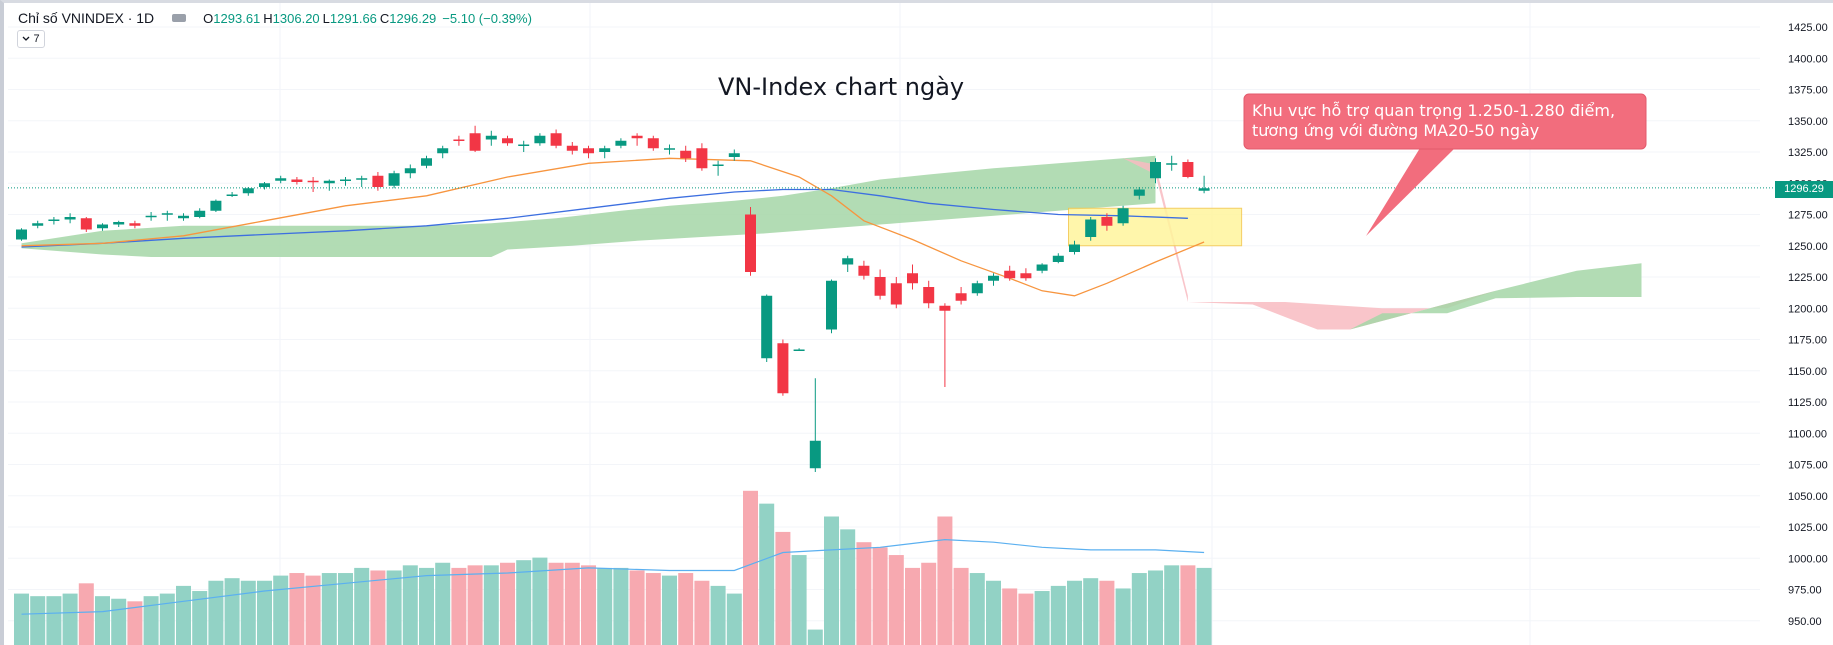 The height and width of the screenshot is (645, 1833). Describe the element at coordinates (841, 87) in the screenshot. I see `chart-title: VN-Index chart ngày` at that location.